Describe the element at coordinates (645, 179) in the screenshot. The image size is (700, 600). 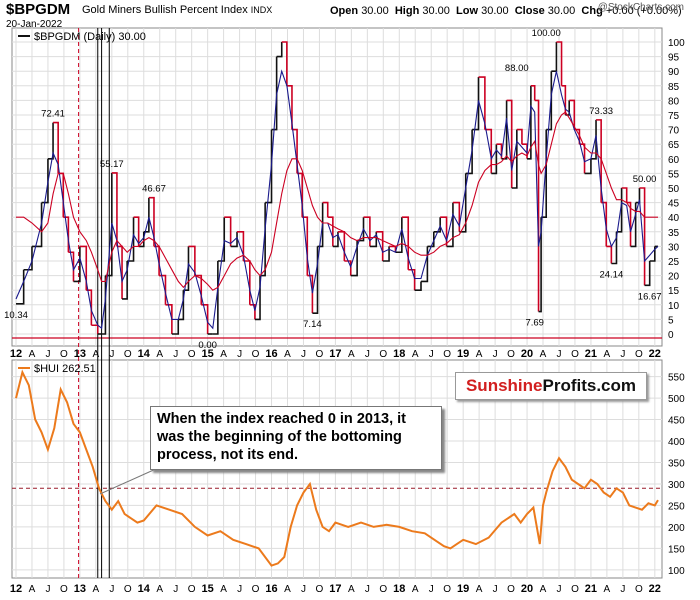
I see `data-label: 50.00` at that location.